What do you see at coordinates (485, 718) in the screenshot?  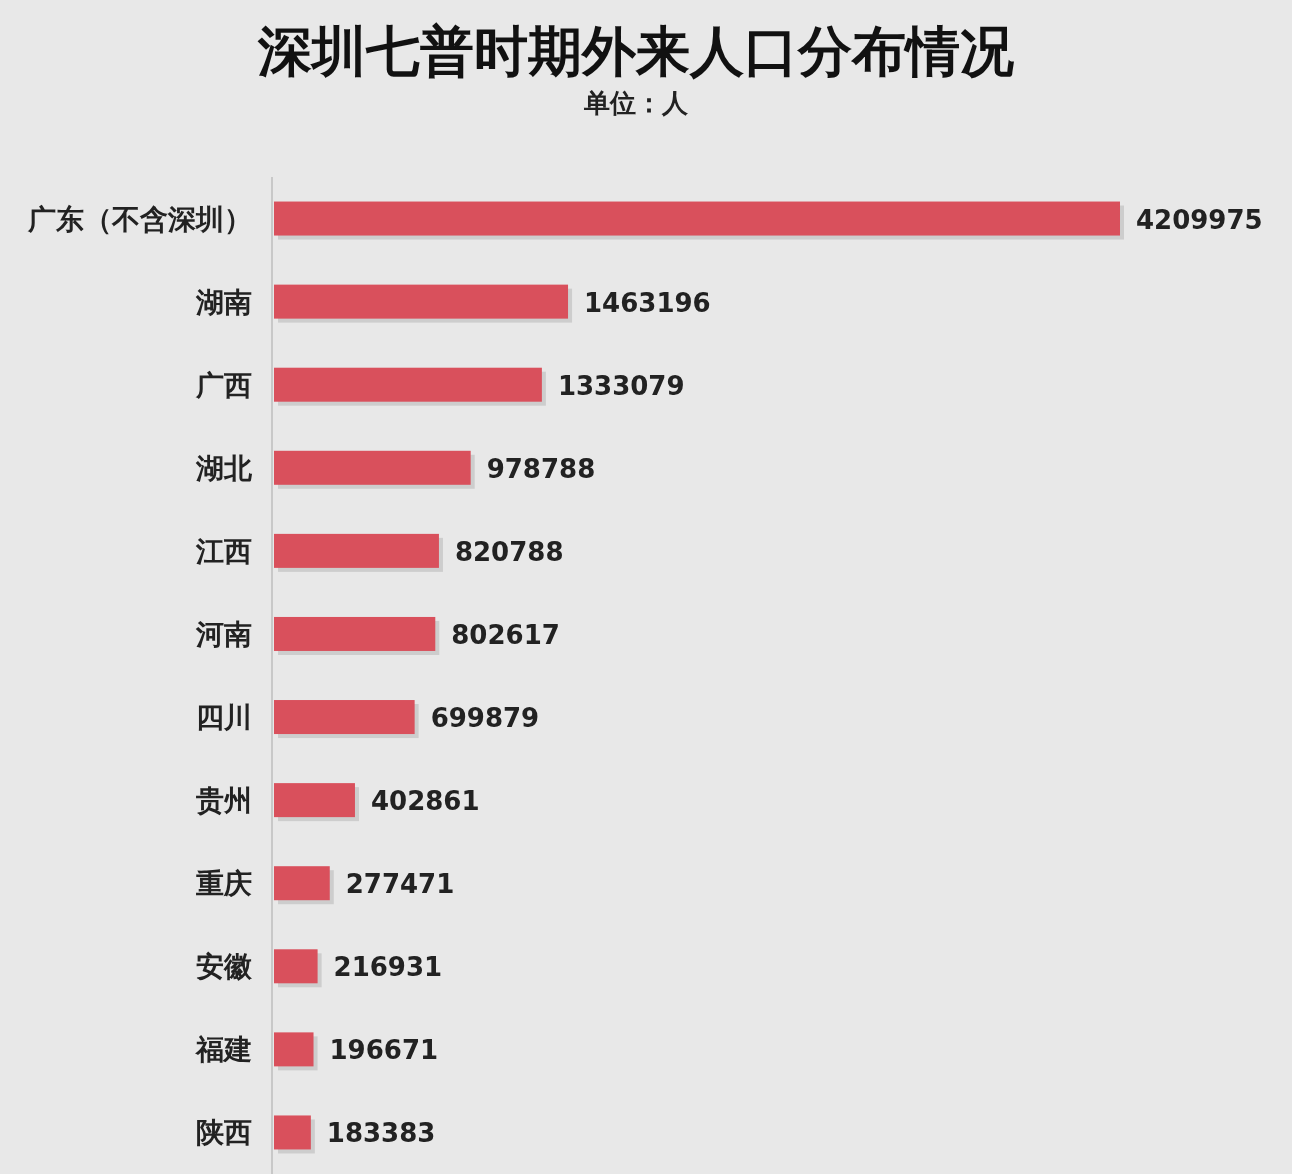 I see `data-label: 699879` at bounding box center [485, 718].